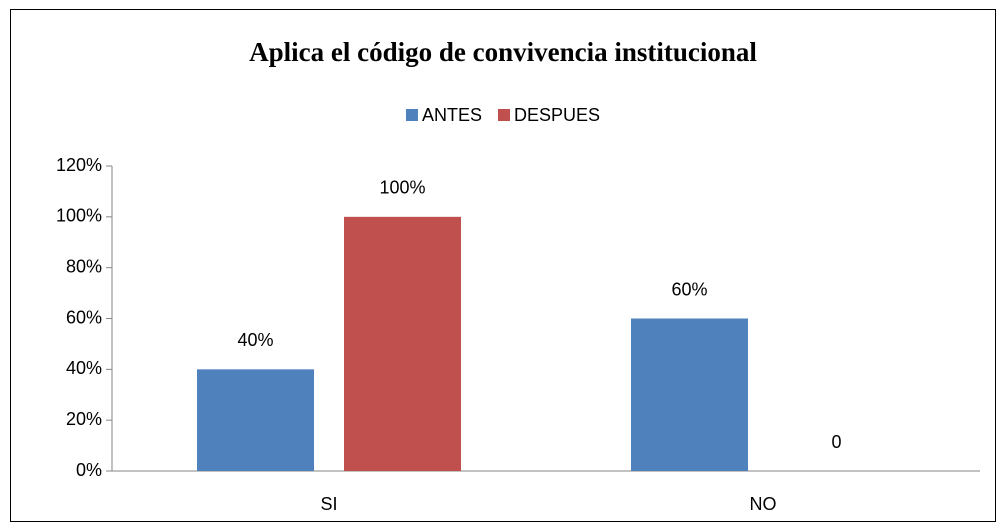 This screenshot has width=1006, height=530. I want to click on y-tick-label: 40%, so click(84, 368).